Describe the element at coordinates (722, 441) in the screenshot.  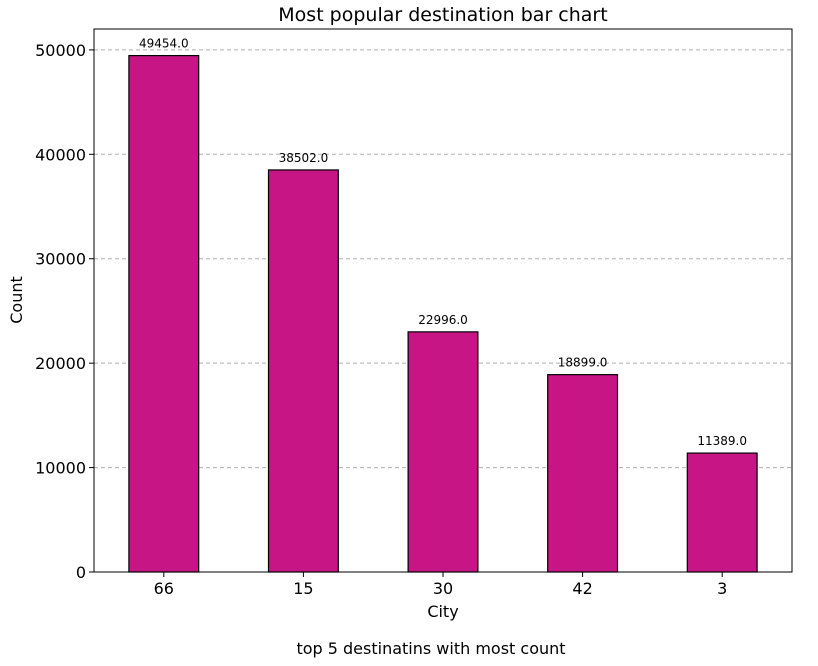
I see `data-label: 11389.0` at that location.